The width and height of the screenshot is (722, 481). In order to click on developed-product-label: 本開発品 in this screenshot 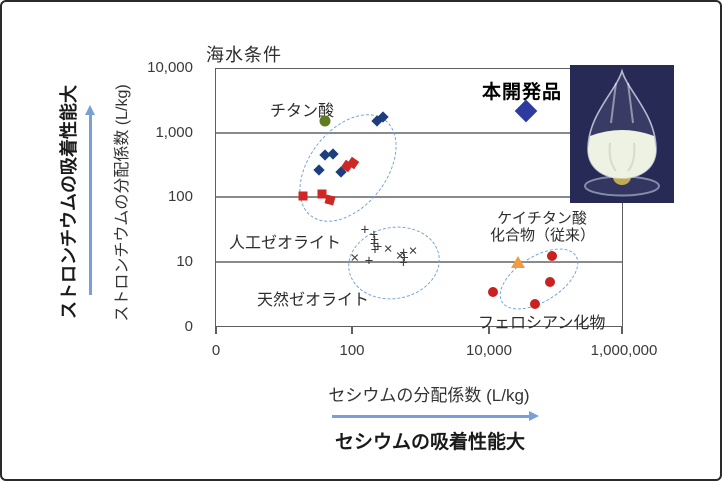, I will do `click(522, 92)`.